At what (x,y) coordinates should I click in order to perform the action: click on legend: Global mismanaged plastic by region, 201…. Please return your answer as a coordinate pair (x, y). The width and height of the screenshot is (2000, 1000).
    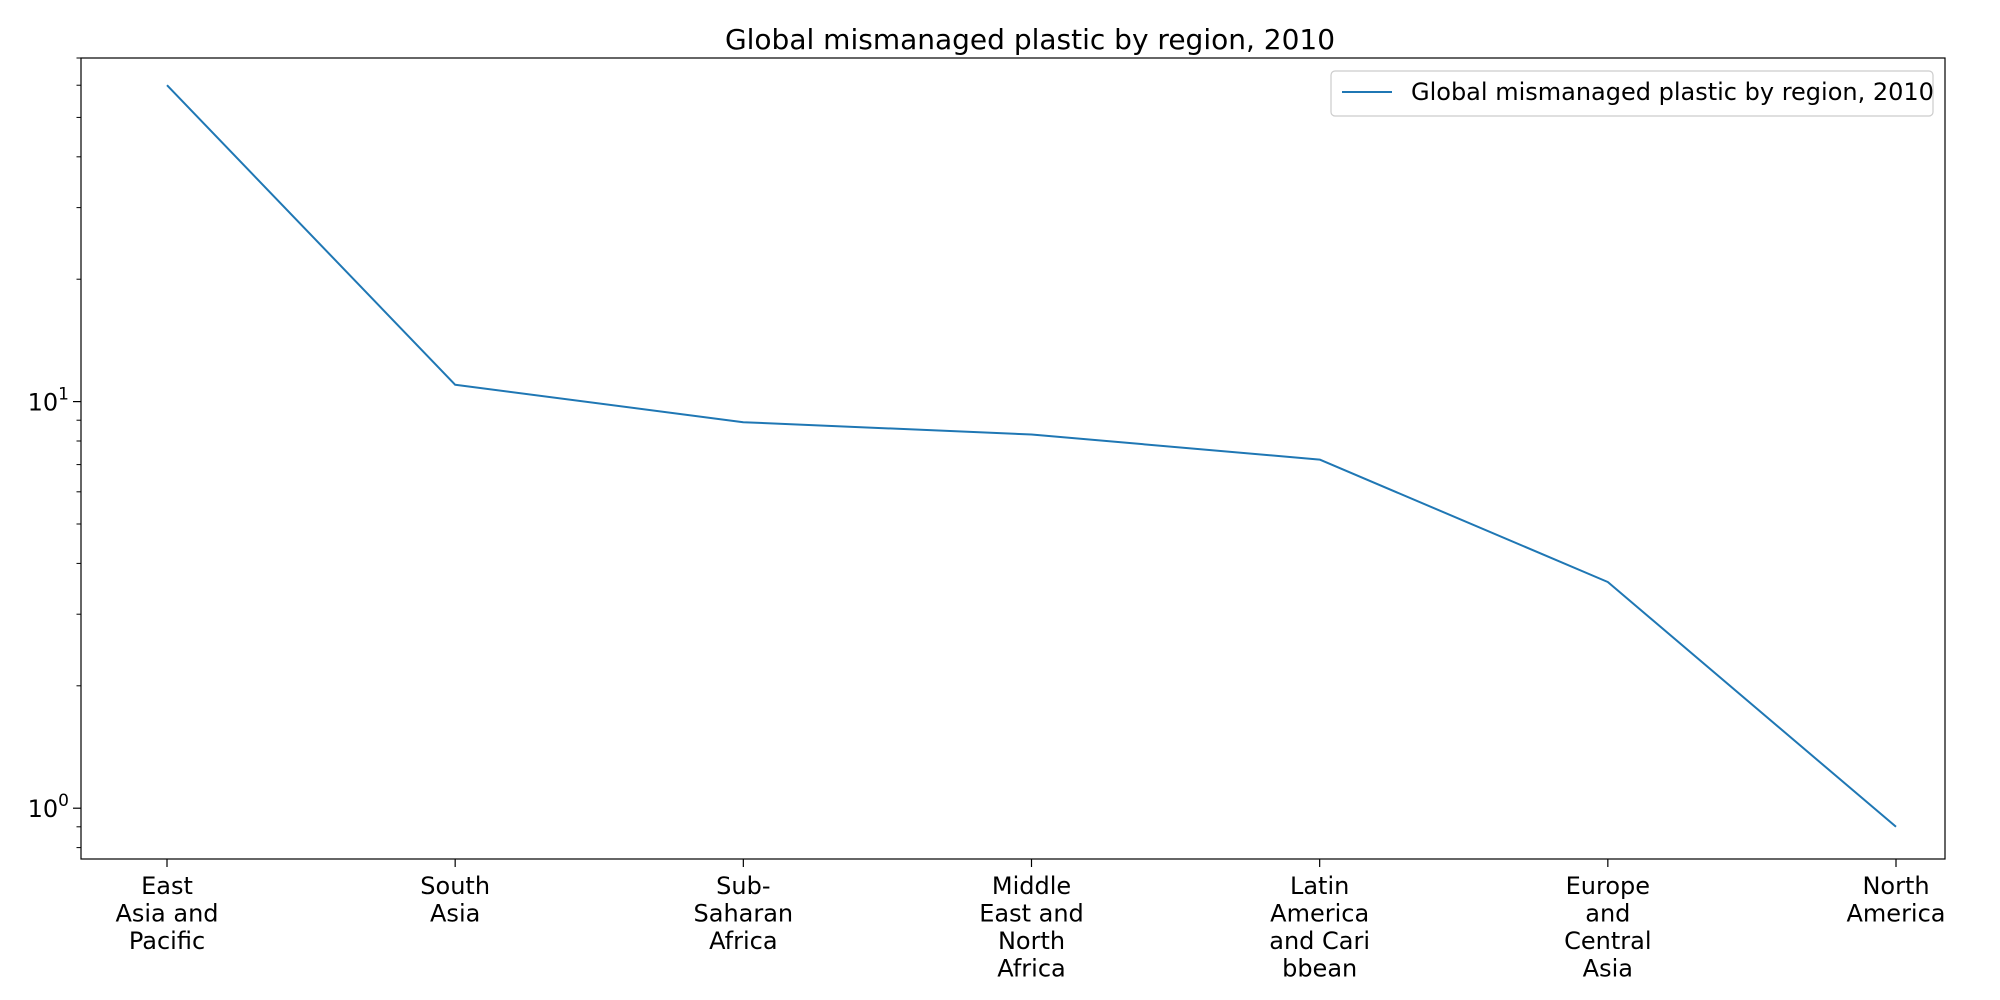
    Looking at the image, I should click on (1632, 93).